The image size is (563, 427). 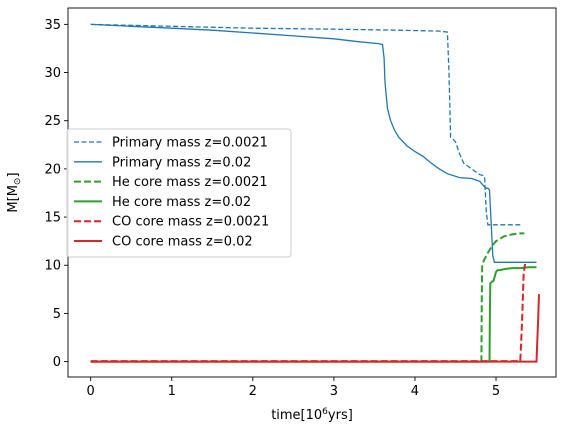 What do you see at coordinates (52, 73) in the screenshot?
I see `y-tick-label: 30` at bounding box center [52, 73].